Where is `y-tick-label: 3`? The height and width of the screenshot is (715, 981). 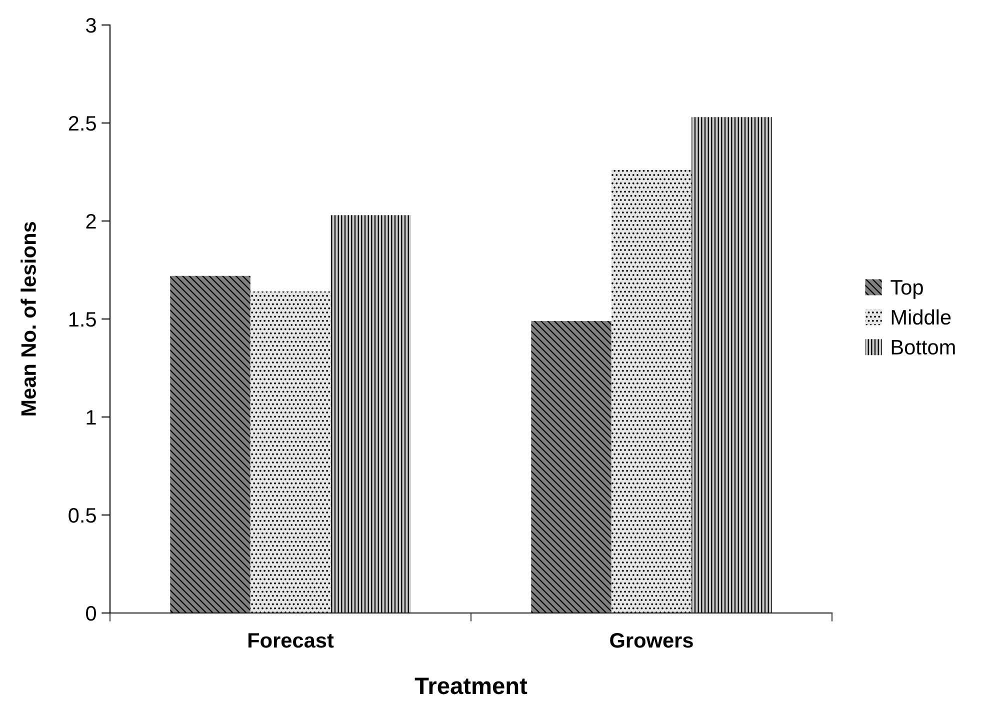 y-tick-label: 3 is located at coordinates (91, 25).